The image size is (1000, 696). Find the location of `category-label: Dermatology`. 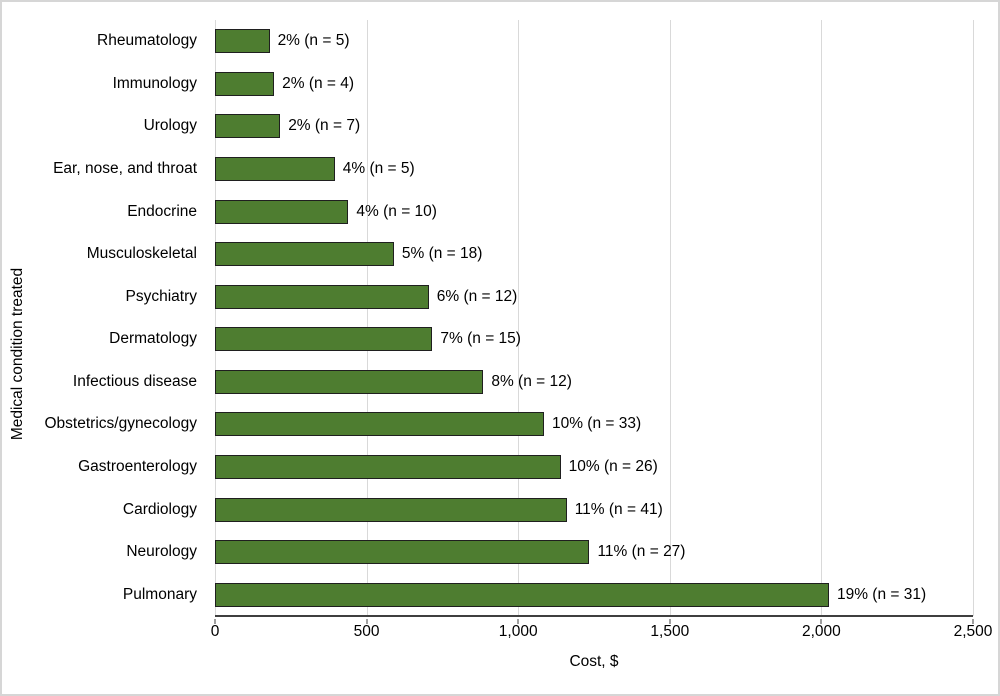

category-label: Dermatology is located at coordinates (153, 339).